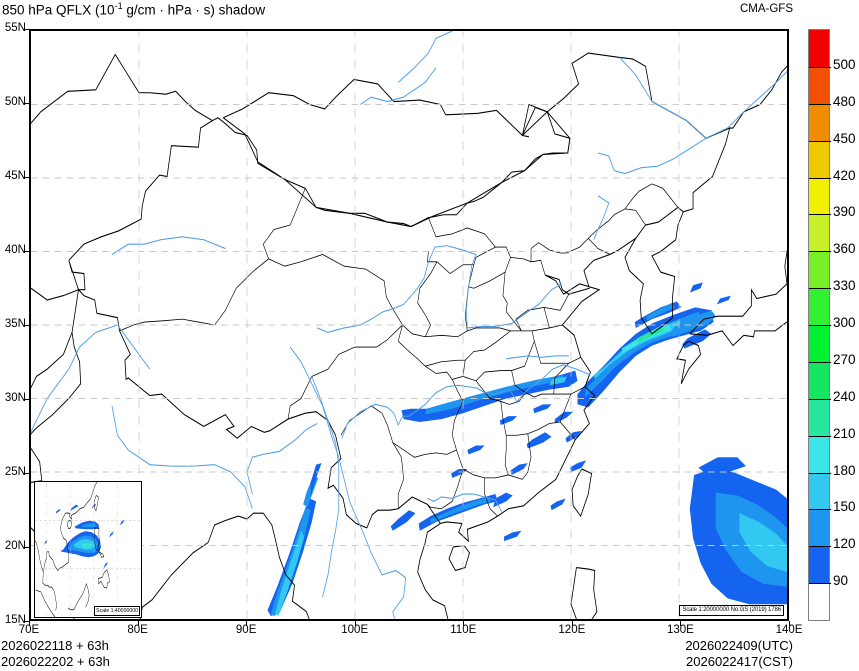 Image resolution: width=859 pixels, height=671 pixels. Describe the element at coordinates (75, 549) in the screenshot. I see `inset-coastline-layer` at that location.